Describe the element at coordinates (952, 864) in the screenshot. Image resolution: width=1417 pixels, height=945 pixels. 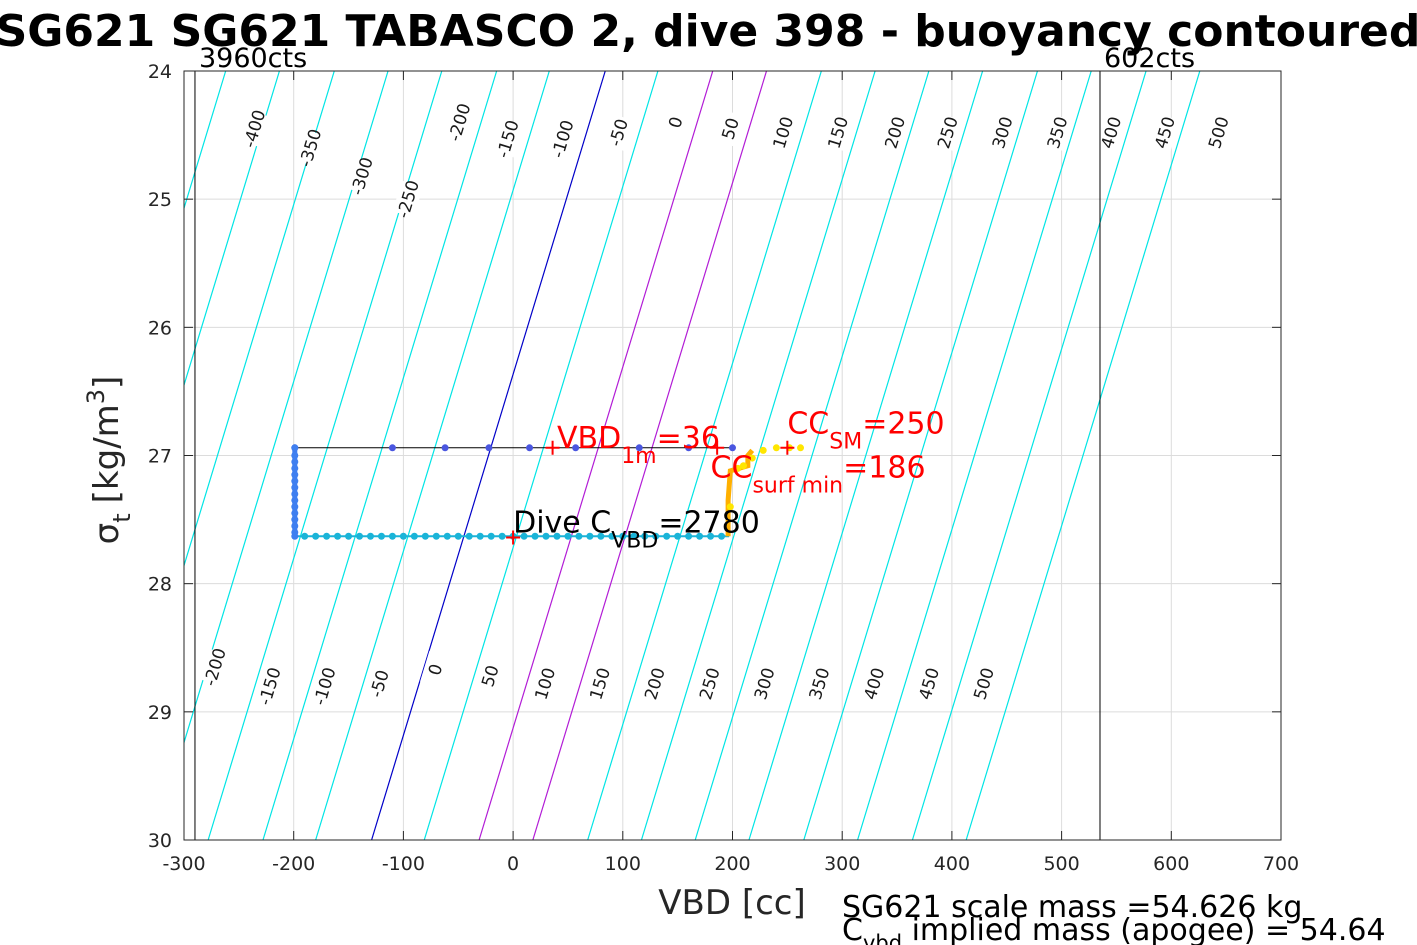
I see `x-tick-label: 400` at that location.